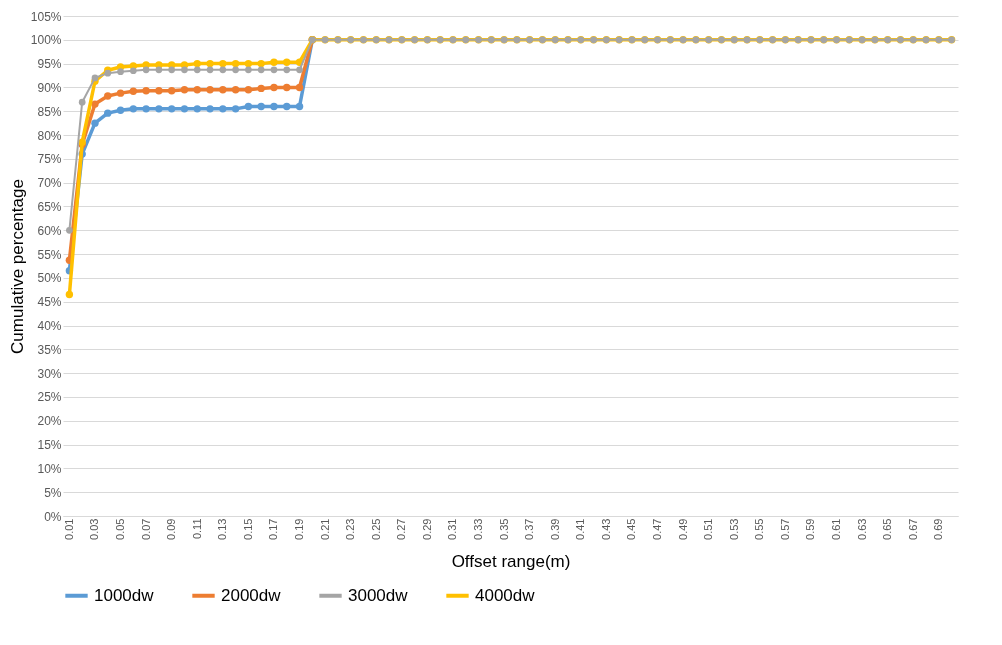  What do you see at coordinates (49, 111) in the screenshot?
I see `y-tick-label: 85%` at bounding box center [49, 111].